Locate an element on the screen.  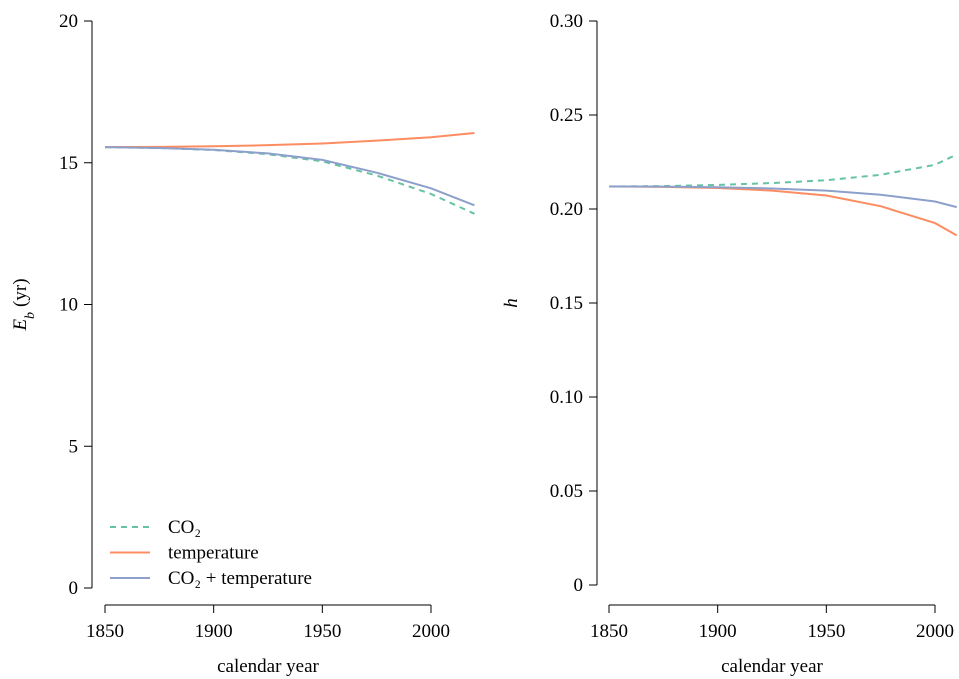
y-tick-label: 0.25 is located at coordinates (566, 115).